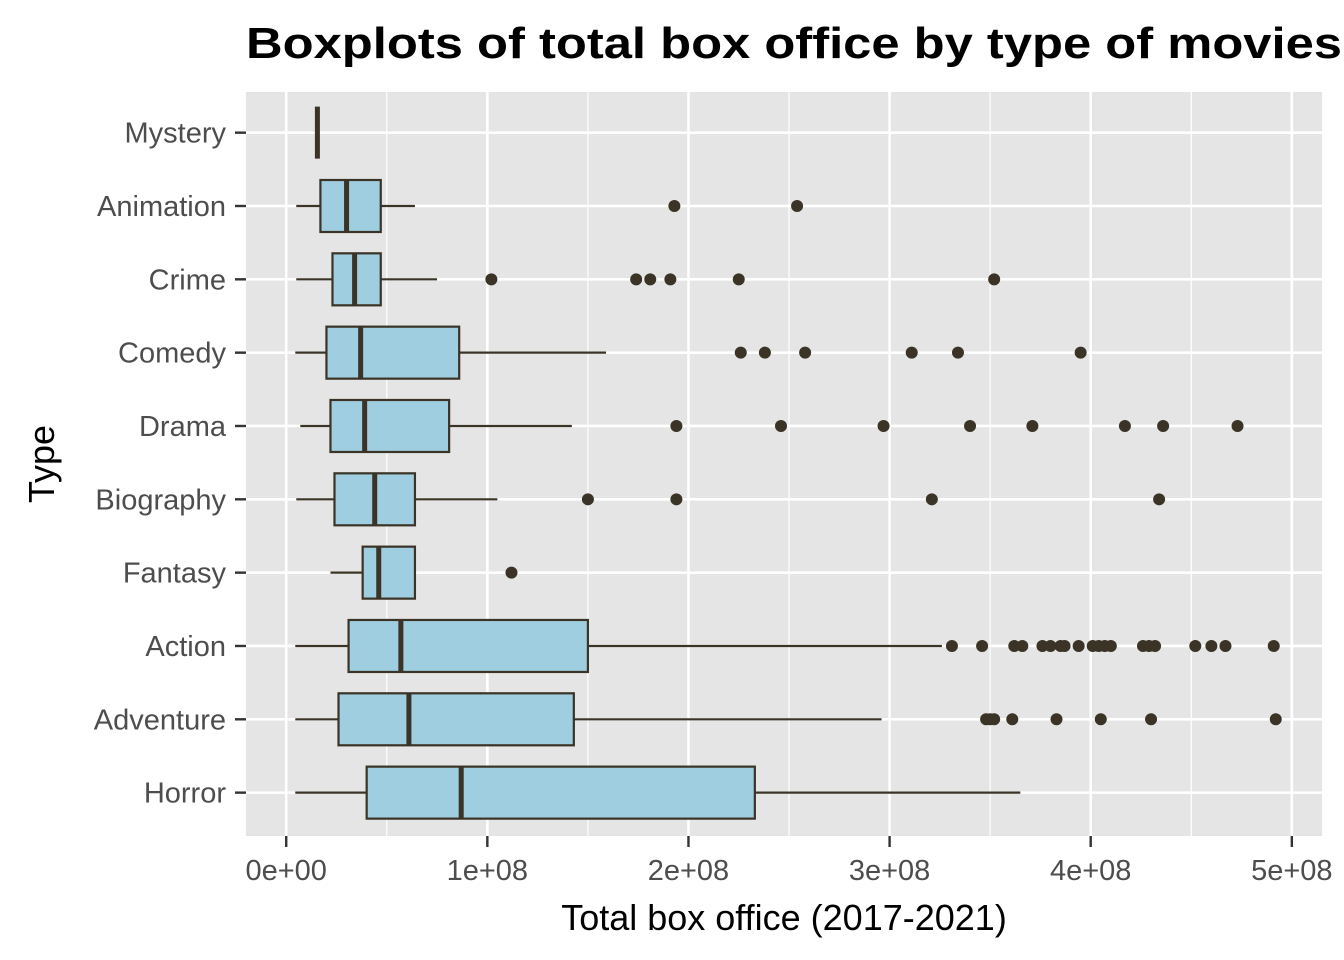 This screenshot has height=960, width=1344. Describe the element at coordinates (550, 206) in the screenshot. I see `box-animation` at that location.